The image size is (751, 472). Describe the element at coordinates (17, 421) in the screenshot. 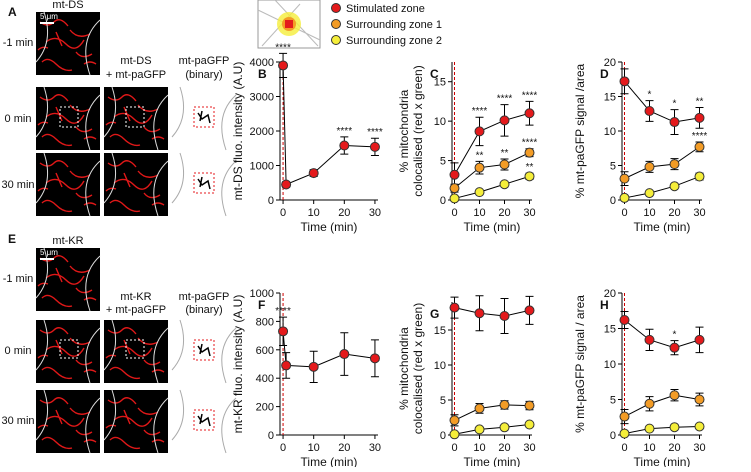

I see `row-label: 30 min` at that location.